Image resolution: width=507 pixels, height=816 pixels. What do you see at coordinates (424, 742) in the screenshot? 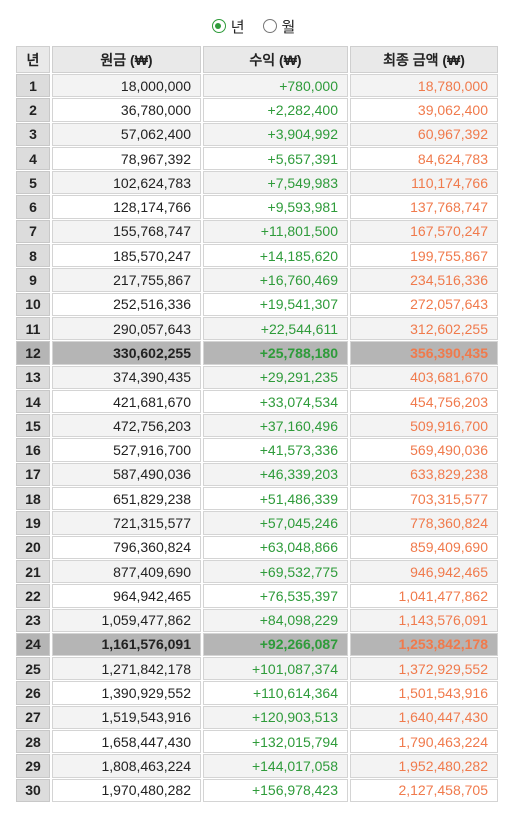
I see `final-amount-cell: 1,790,463,224` at bounding box center [424, 742].